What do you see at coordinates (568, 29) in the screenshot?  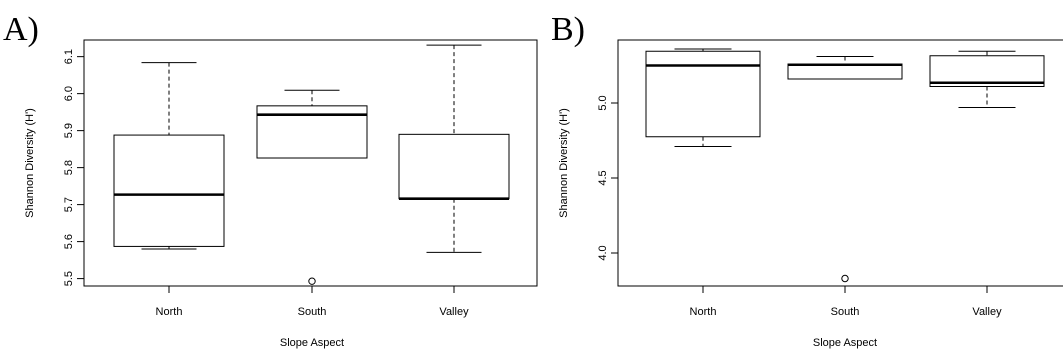 I see `panel-b-label: B)` at bounding box center [568, 29].